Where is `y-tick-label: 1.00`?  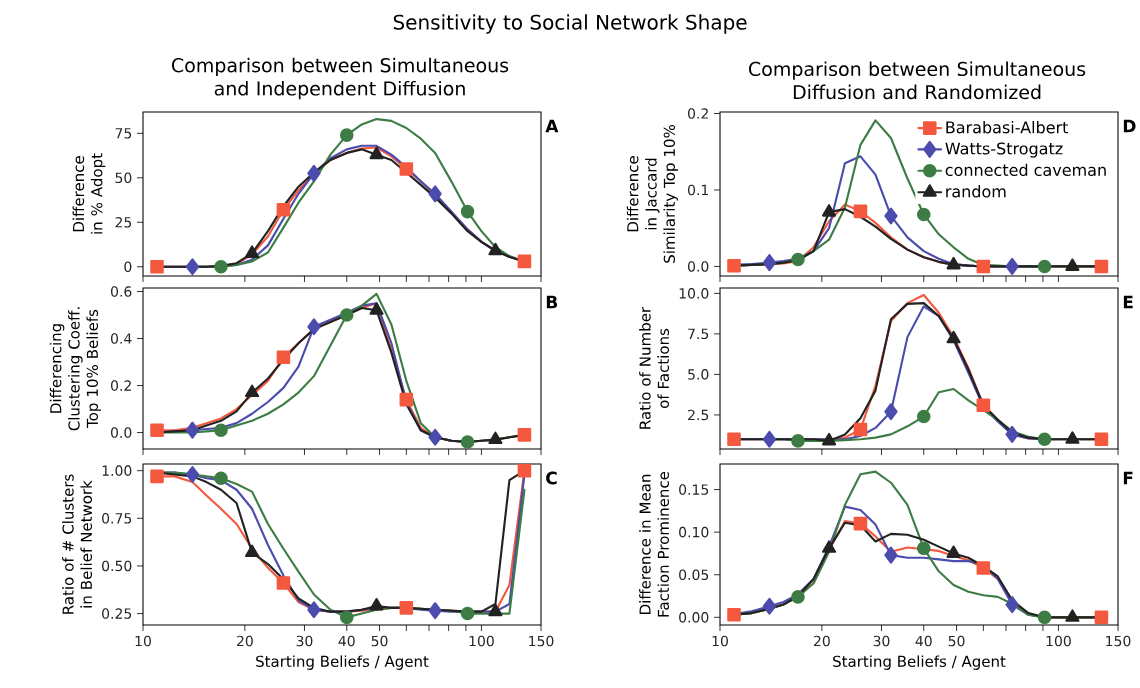
y-tick-label: 1.00 is located at coordinates (117, 470).